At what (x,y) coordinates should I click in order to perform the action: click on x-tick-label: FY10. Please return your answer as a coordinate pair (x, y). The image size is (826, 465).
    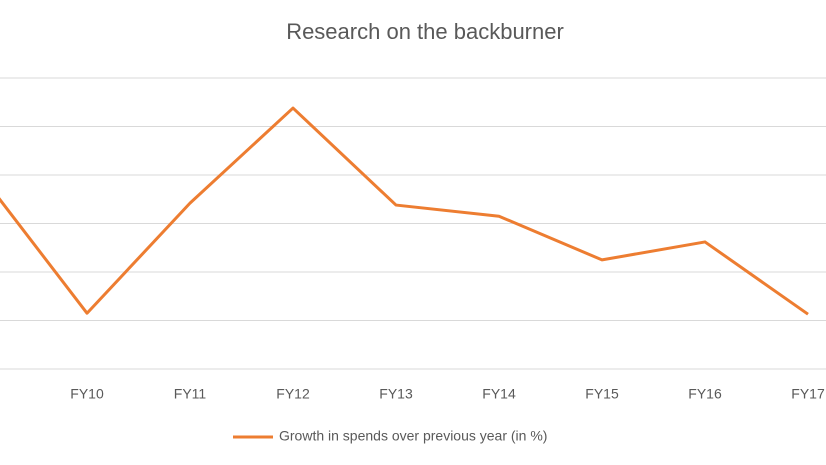
    Looking at the image, I should click on (87, 394).